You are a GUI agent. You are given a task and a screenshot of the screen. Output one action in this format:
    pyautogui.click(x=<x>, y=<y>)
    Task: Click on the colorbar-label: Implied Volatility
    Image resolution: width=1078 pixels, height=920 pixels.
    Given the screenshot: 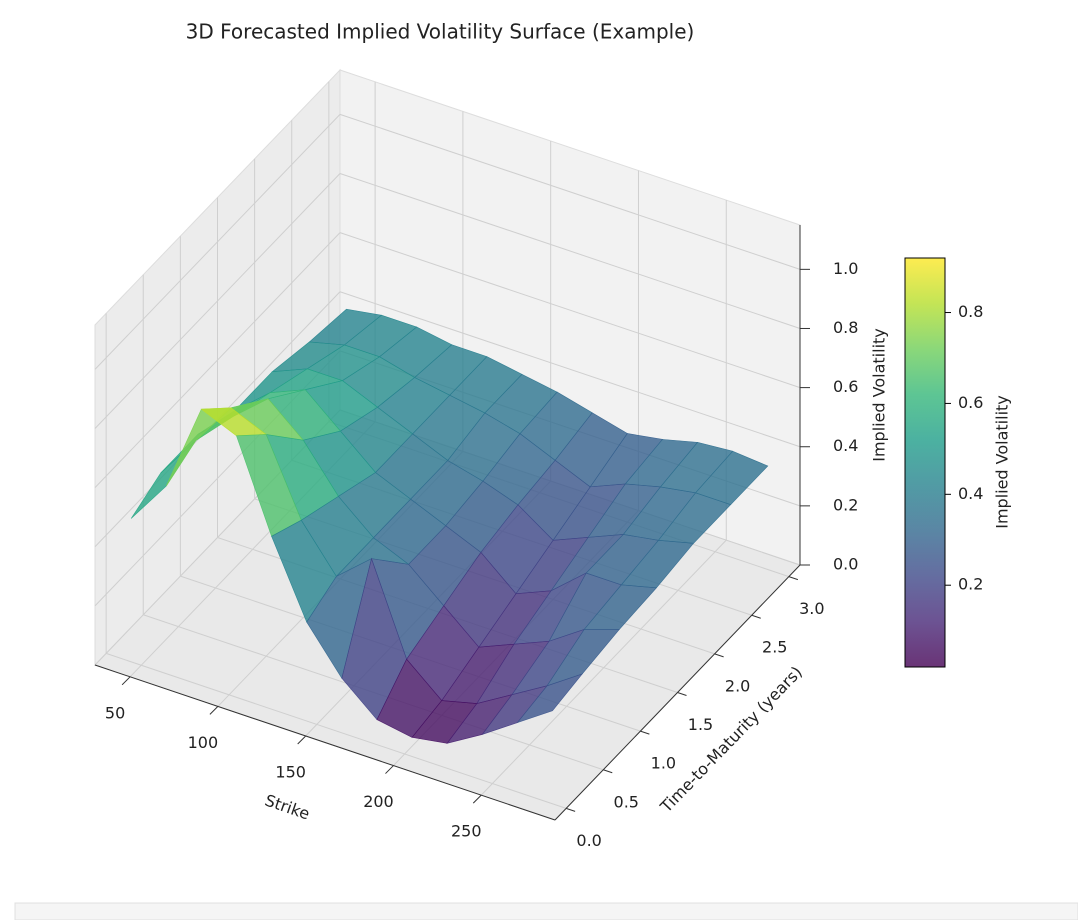 What is the action you would take?
    pyautogui.click(x=1002, y=462)
    